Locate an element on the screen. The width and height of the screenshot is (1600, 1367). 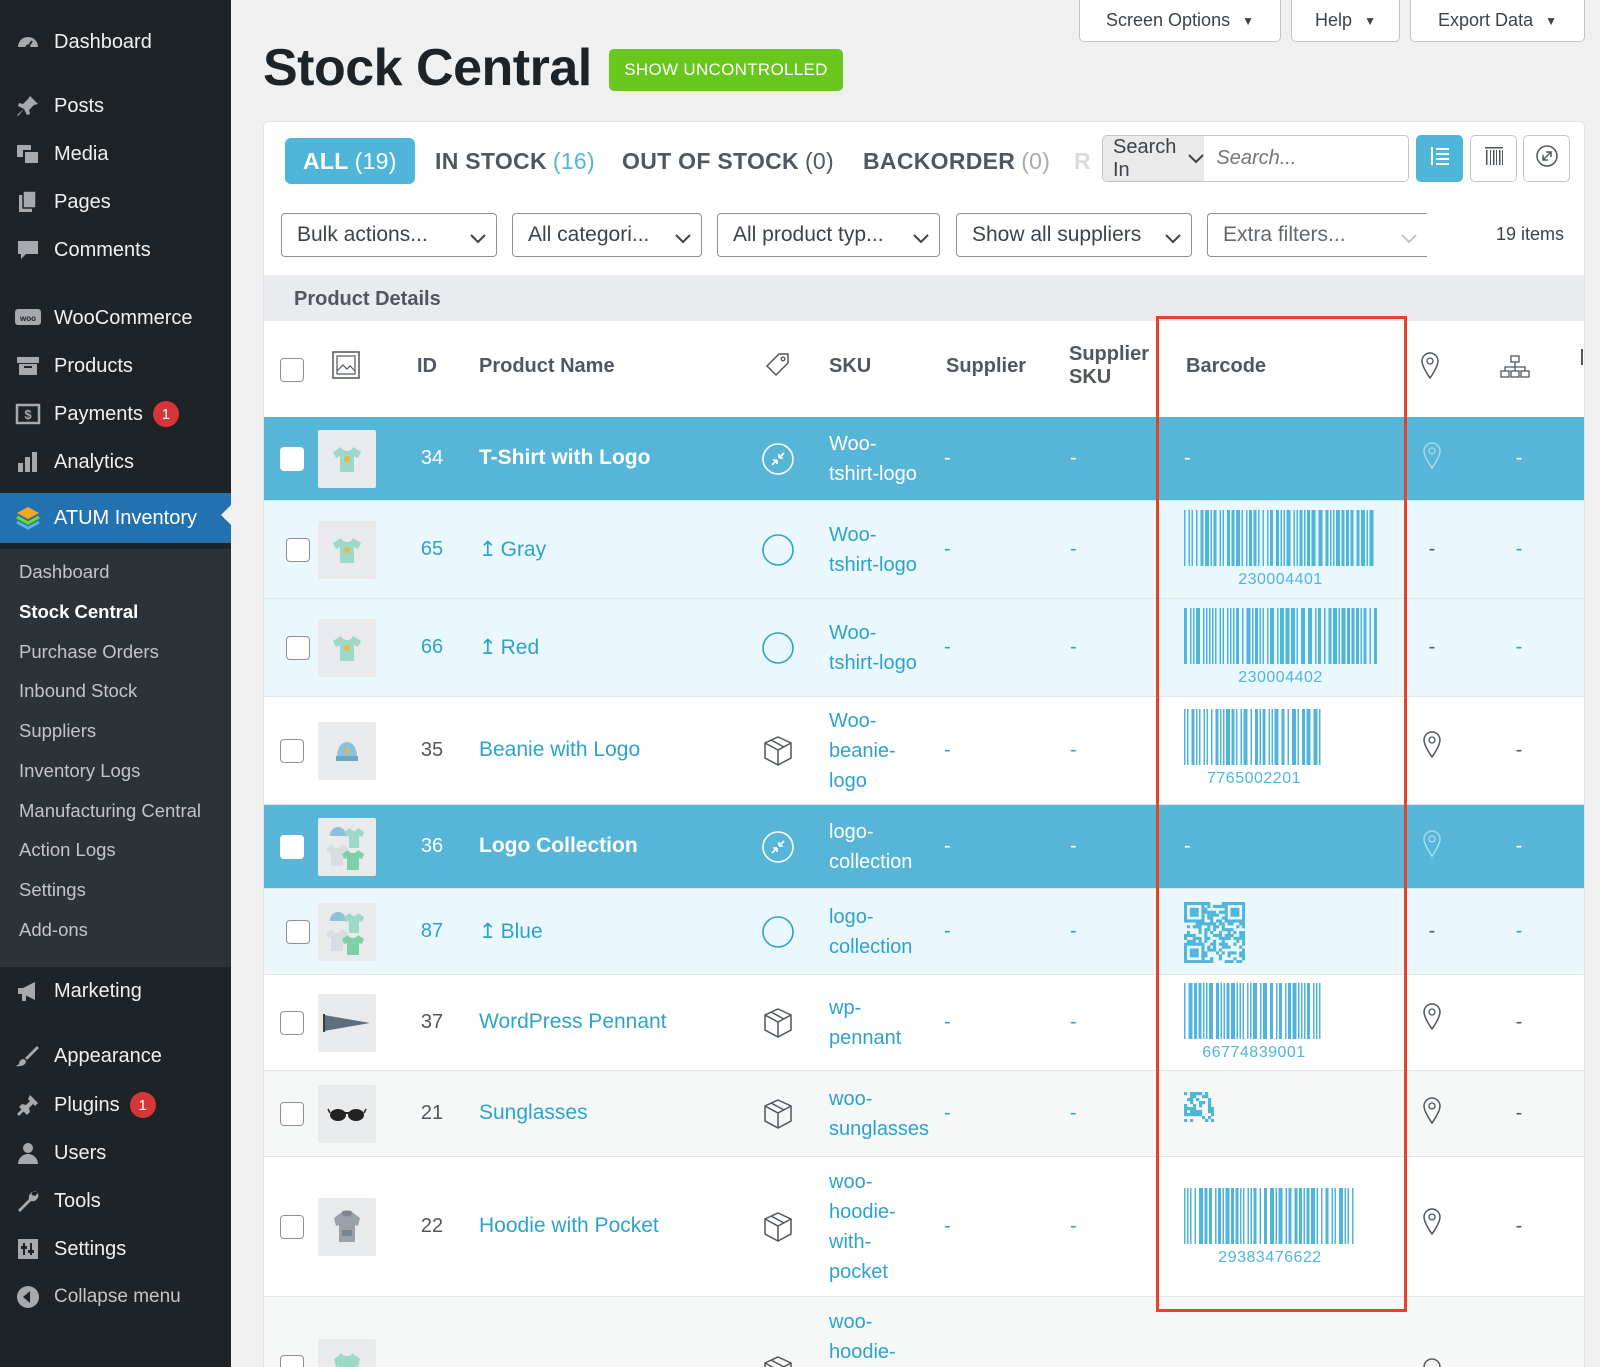
product-name-link: WordPress Pennant is located at coordinates (573, 1021).